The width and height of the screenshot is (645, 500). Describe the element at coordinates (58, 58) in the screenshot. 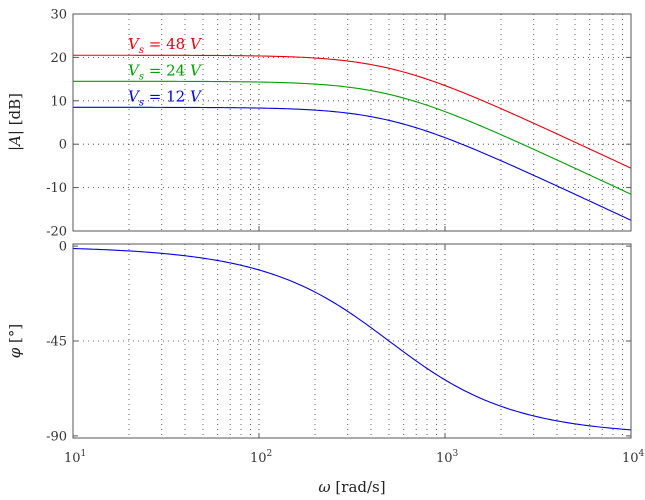

I see `y-tick-label: 20` at that location.